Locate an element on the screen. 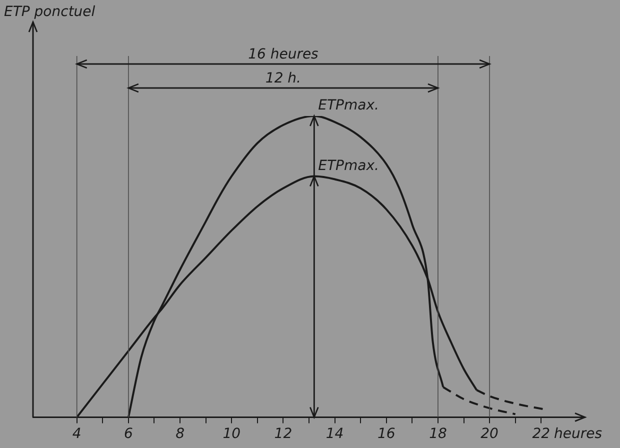 This screenshot has height=448, width=620. x-tick-label: 4 is located at coordinates (77, 434).